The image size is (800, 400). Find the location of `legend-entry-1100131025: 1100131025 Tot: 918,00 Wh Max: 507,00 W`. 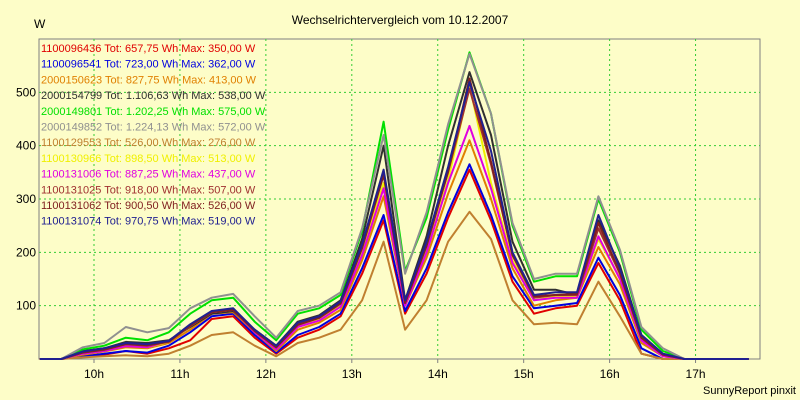

legend-entry-1100131025: 1100131025 Tot: 918,00 Wh Max: 507,00 W is located at coordinates (148, 190).